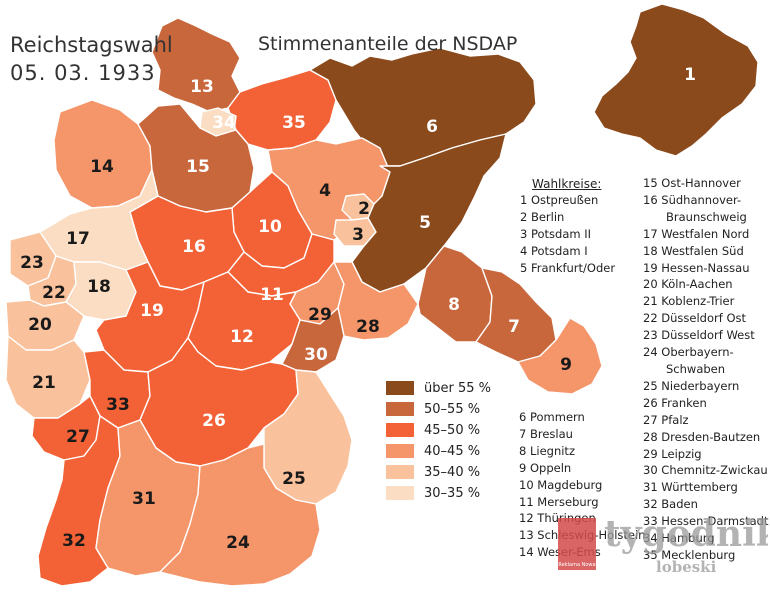 The height and width of the screenshot is (600, 770). Describe the element at coordinates (559, 200) in the screenshot. I see `wahlkreis-item: 1 Ostpreußen` at that location.